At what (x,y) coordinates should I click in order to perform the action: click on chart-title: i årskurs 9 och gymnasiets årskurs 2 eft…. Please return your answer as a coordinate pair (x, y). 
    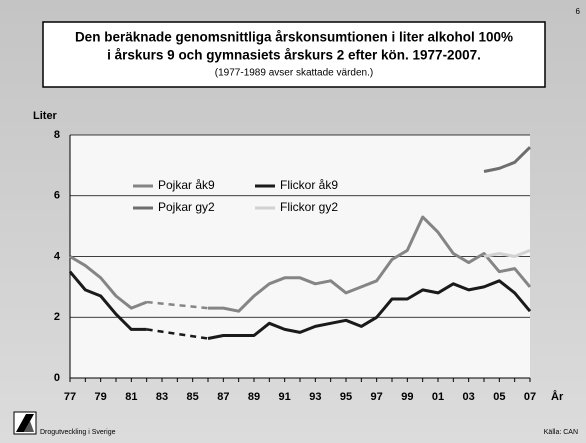
    Looking at the image, I should click on (294, 55).